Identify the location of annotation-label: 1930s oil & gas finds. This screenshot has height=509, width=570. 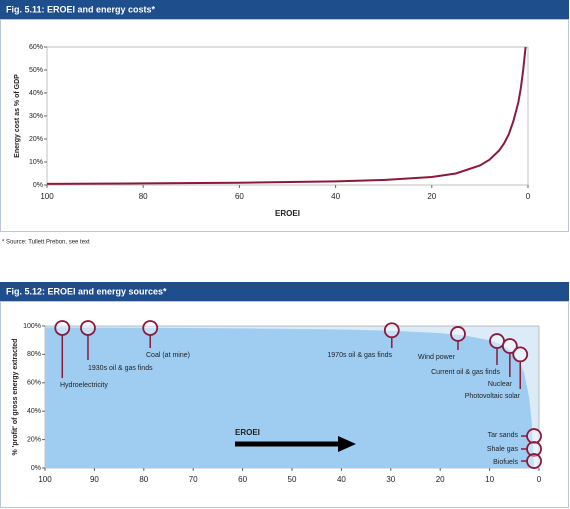
(120, 368).